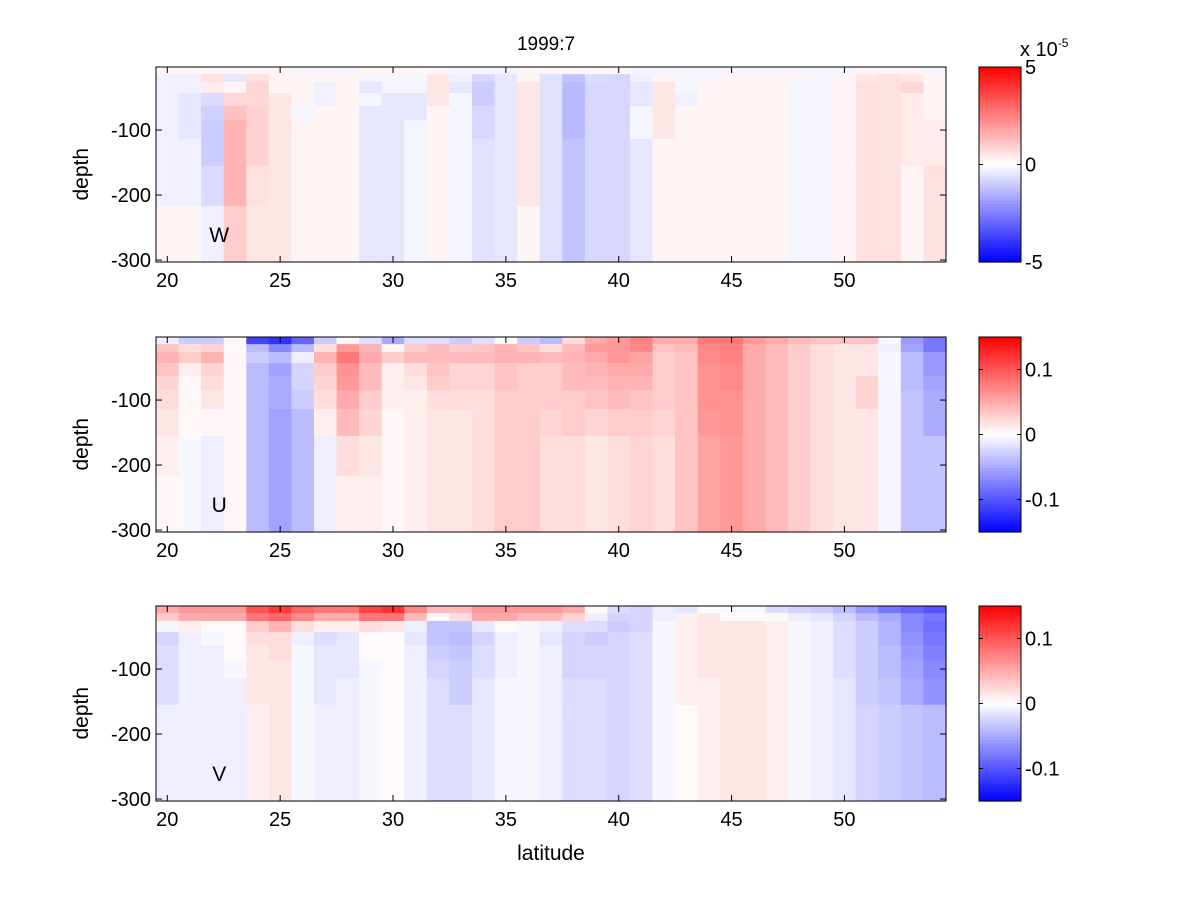 The width and height of the screenshot is (1200, 900). Describe the element at coordinates (131, 131) in the screenshot. I see `y-tick-label: -100` at that location.